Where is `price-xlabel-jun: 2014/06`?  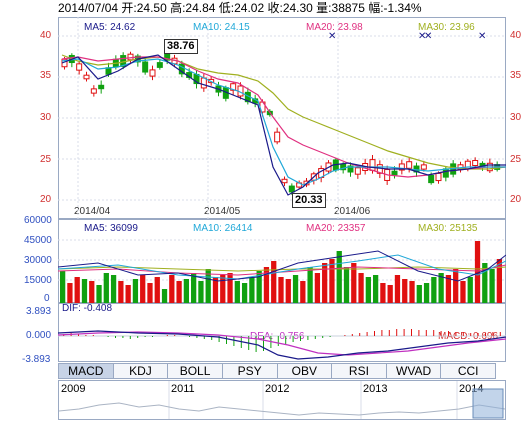 price-xlabel-jun: 2014/06 is located at coordinates (352, 211).